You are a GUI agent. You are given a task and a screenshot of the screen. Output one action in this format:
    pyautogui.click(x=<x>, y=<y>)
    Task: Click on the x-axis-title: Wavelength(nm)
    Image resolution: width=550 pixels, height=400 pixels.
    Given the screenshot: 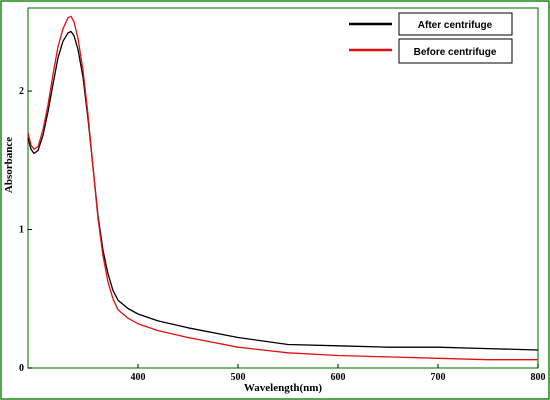 What is the action you would take?
    pyautogui.click(x=283, y=388)
    